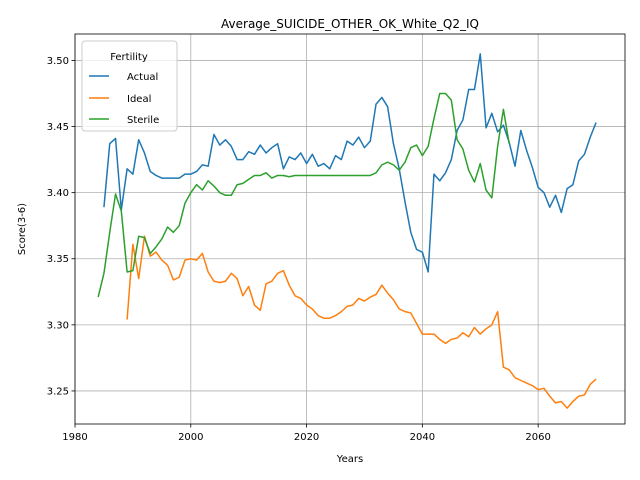 Image resolution: width=640 pixels, height=480 pixels. I want to click on x-axis-label: Years, so click(349, 459).